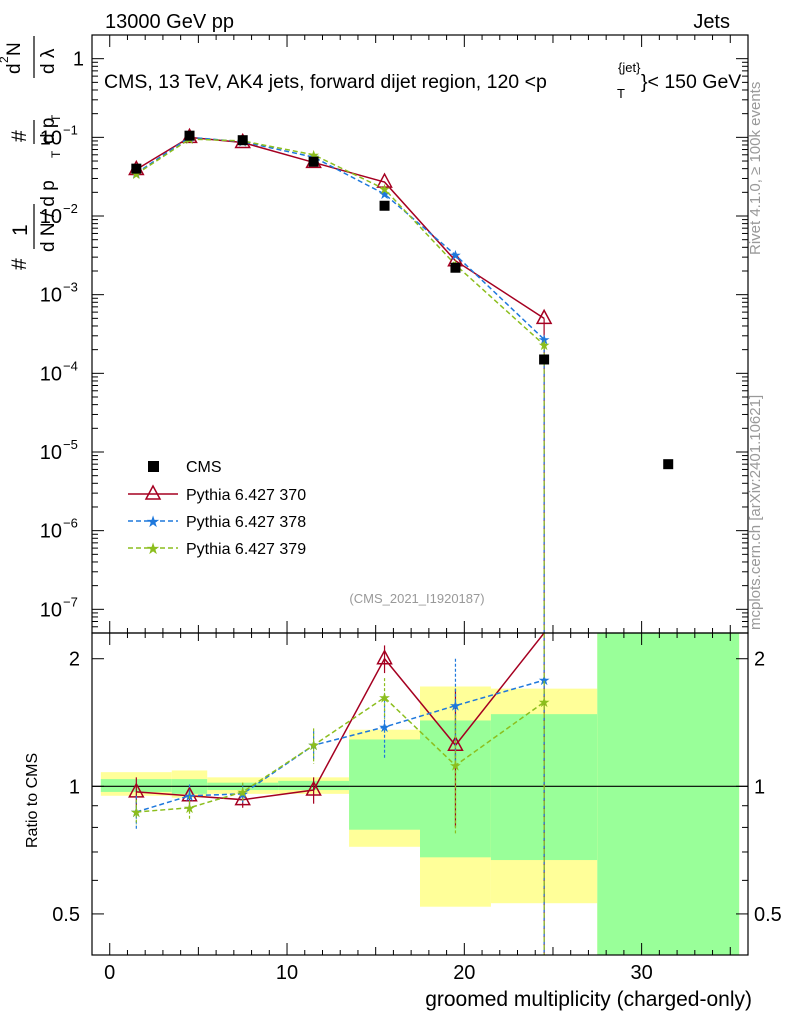 The image size is (786, 1024). I want to click on ylabel-hash-1: #, so click(19, 264).